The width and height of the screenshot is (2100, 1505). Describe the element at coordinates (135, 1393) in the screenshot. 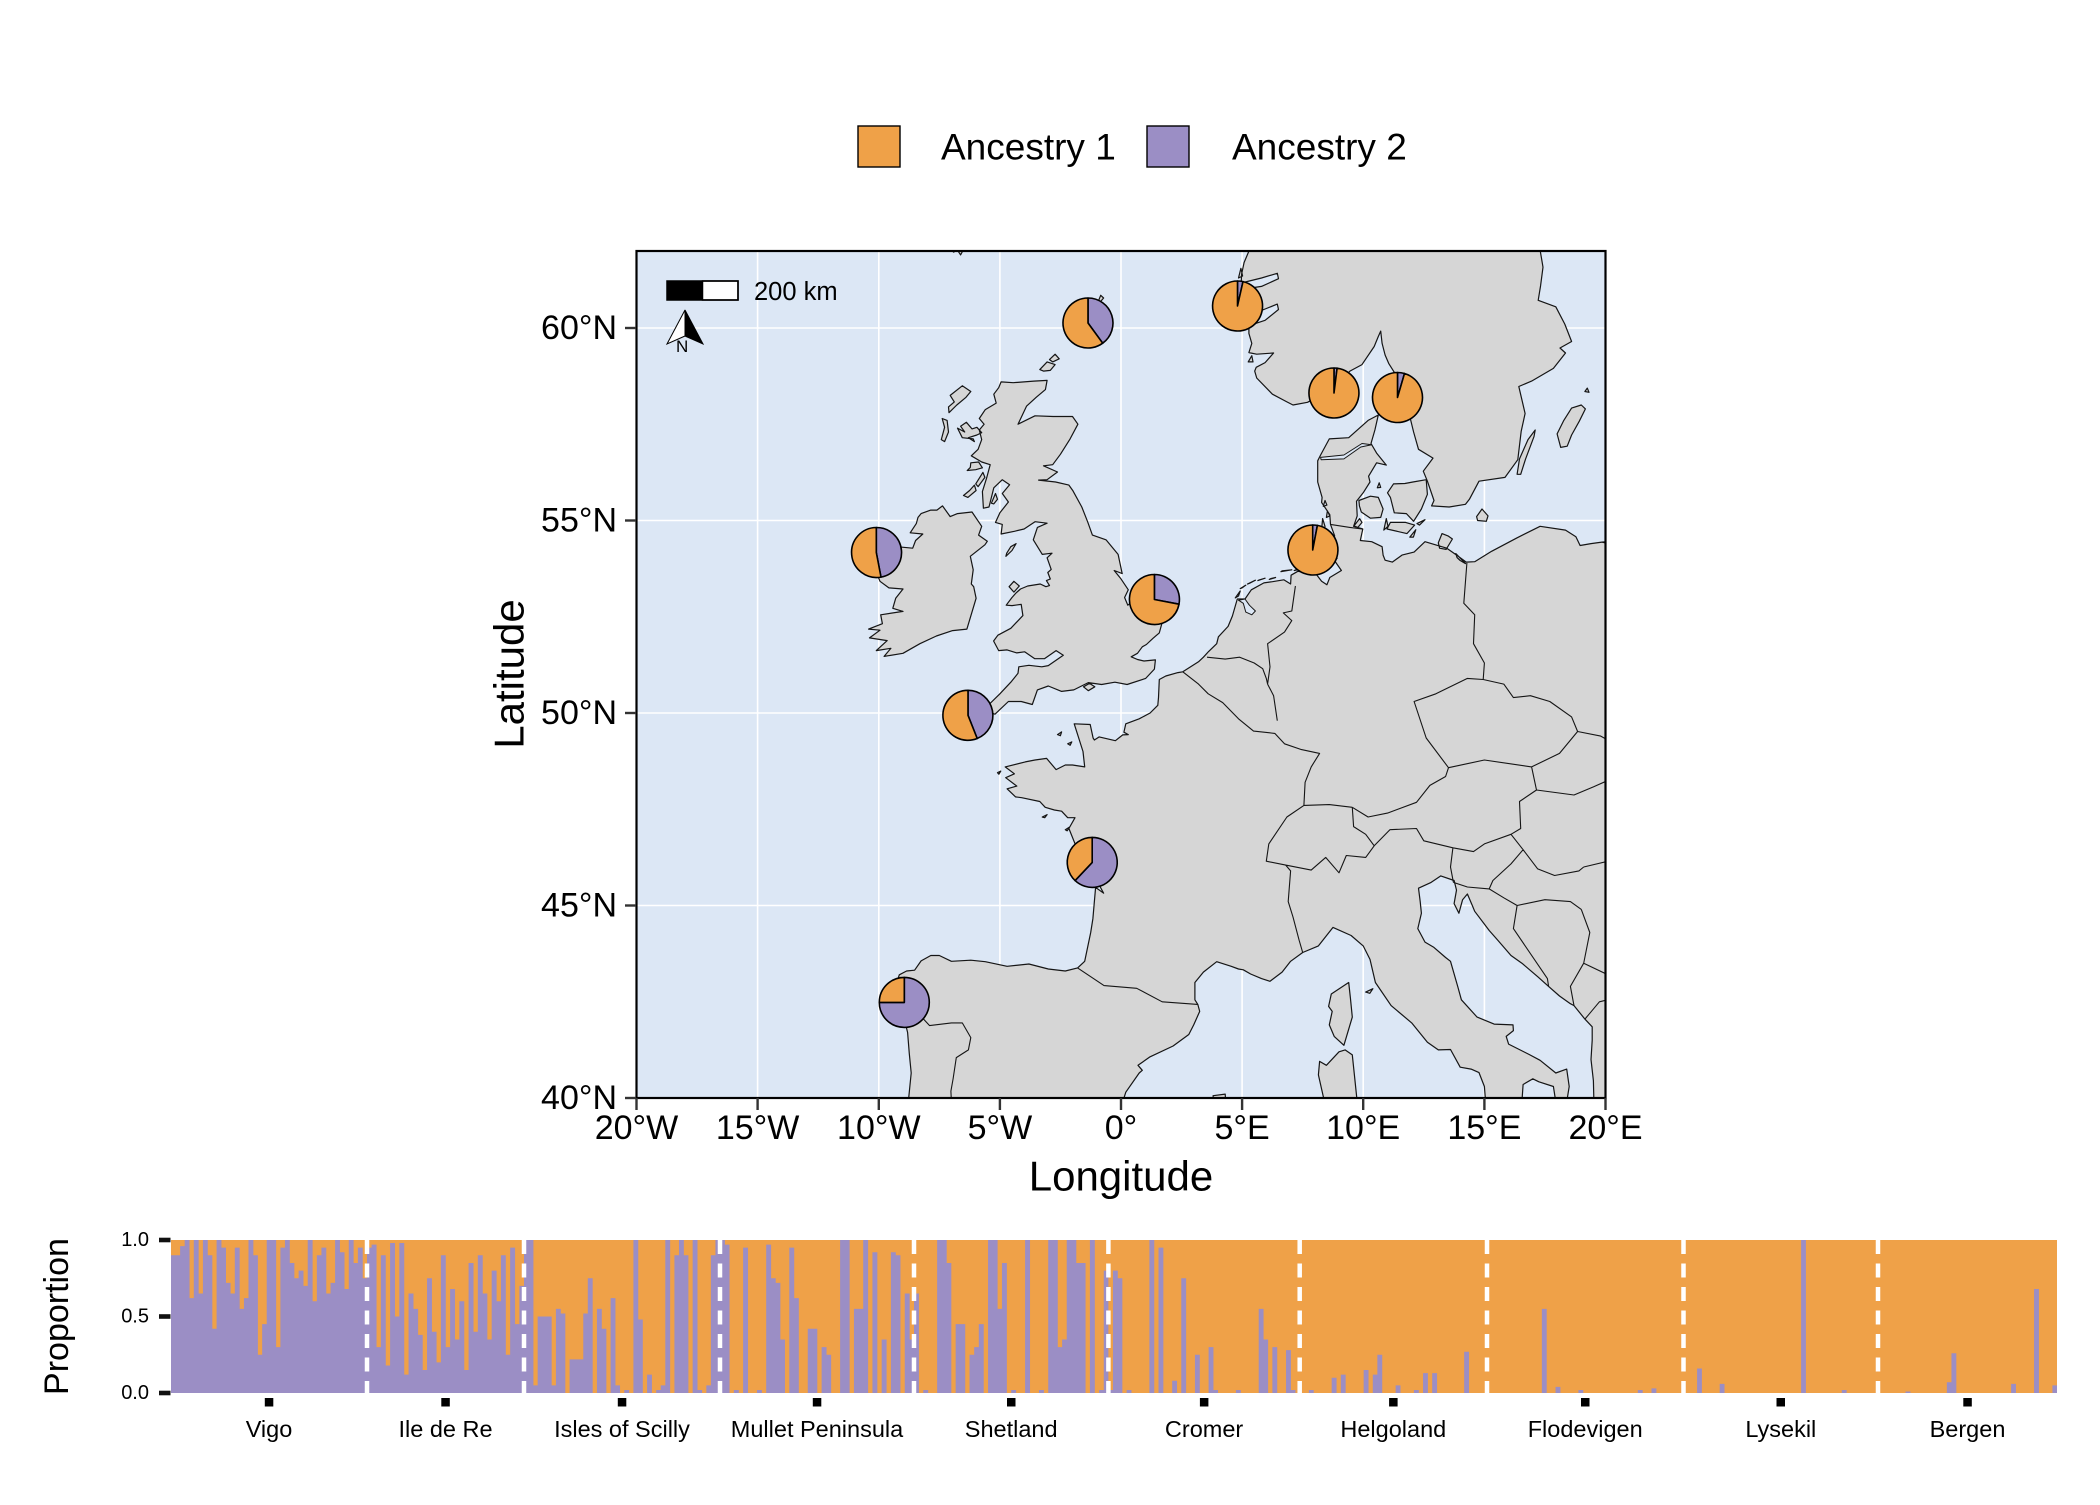

I see `svg-text: 0.0` at that location.